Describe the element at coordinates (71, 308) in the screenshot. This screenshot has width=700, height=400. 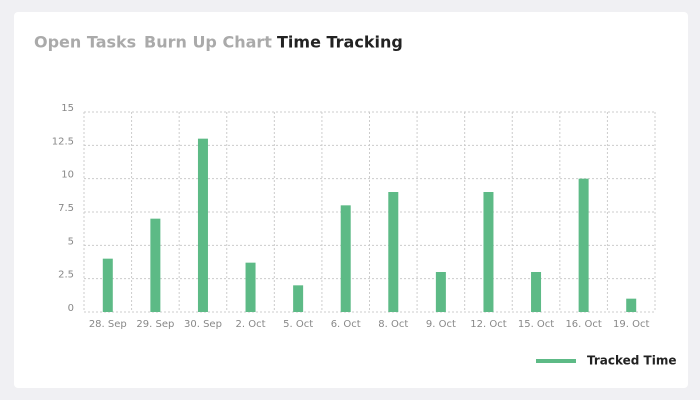
I see `y-tick-label: 0` at that location.